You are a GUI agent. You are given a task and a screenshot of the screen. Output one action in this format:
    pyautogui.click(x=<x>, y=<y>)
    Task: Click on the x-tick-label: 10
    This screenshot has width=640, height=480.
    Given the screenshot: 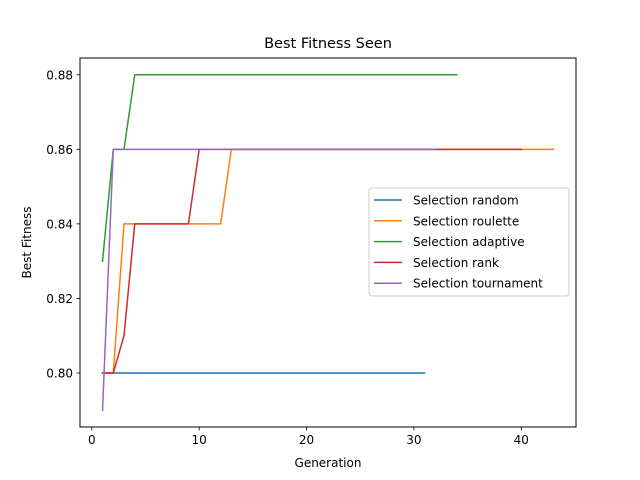 What is the action you would take?
    pyautogui.click(x=199, y=440)
    